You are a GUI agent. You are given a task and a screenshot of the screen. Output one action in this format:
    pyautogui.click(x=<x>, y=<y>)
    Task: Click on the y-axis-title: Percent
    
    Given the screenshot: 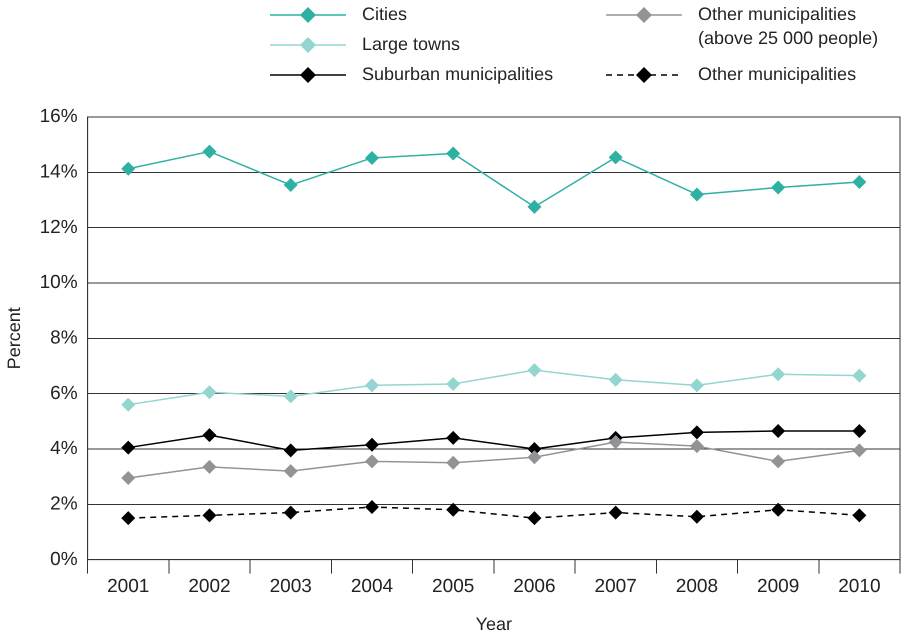 What is the action you would take?
    pyautogui.click(x=14, y=338)
    